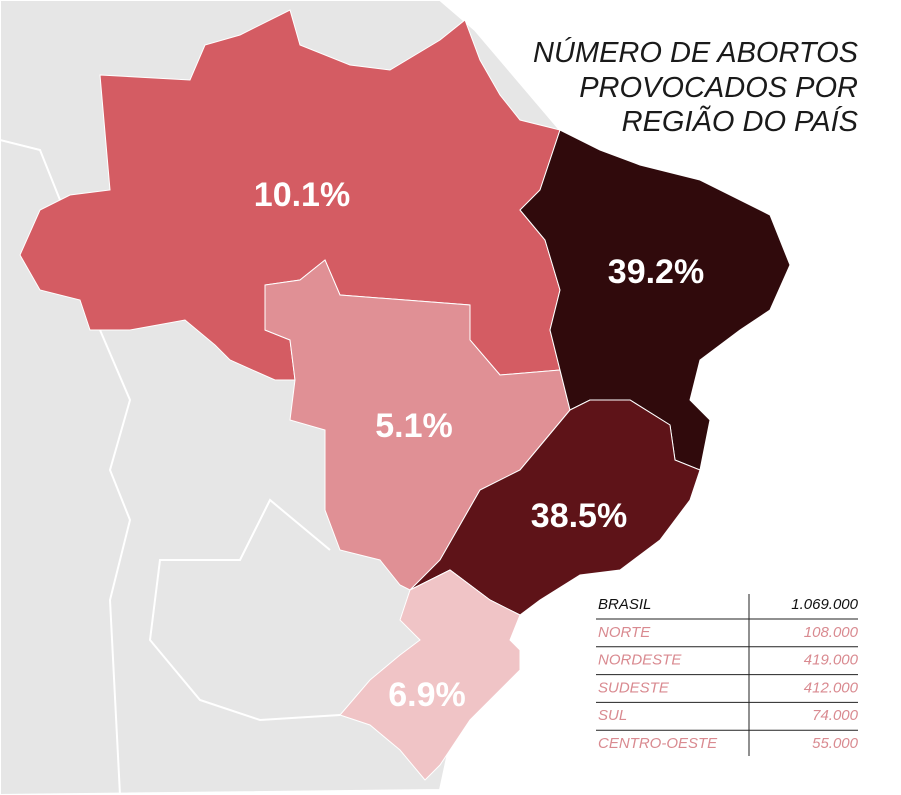  Describe the element at coordinates (658, 743) in the screenshot. I see `table-cell: CENTRO-OESTE` at that location.